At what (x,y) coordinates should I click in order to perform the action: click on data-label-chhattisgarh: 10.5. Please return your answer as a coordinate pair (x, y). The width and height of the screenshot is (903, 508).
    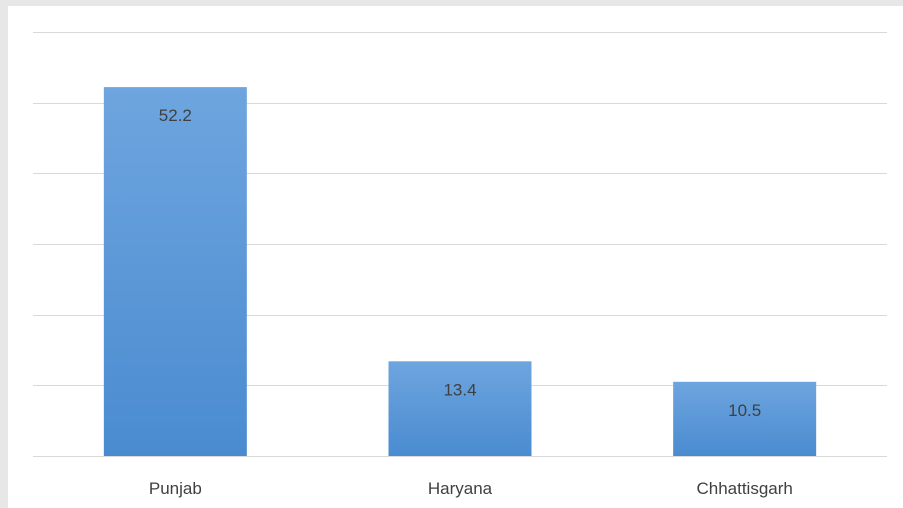
    Looking at the image, I should click on (744, 410).